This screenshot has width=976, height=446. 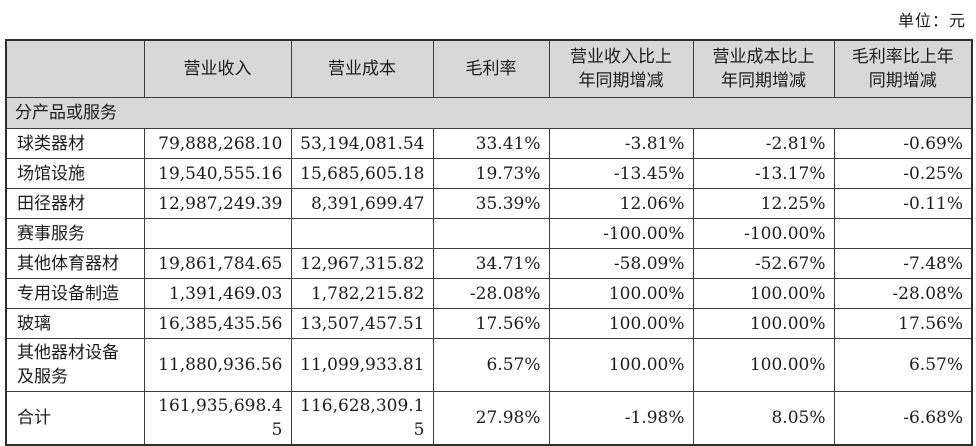 I want to click on value-cell: -7.48%, so click(x=903, y=263).